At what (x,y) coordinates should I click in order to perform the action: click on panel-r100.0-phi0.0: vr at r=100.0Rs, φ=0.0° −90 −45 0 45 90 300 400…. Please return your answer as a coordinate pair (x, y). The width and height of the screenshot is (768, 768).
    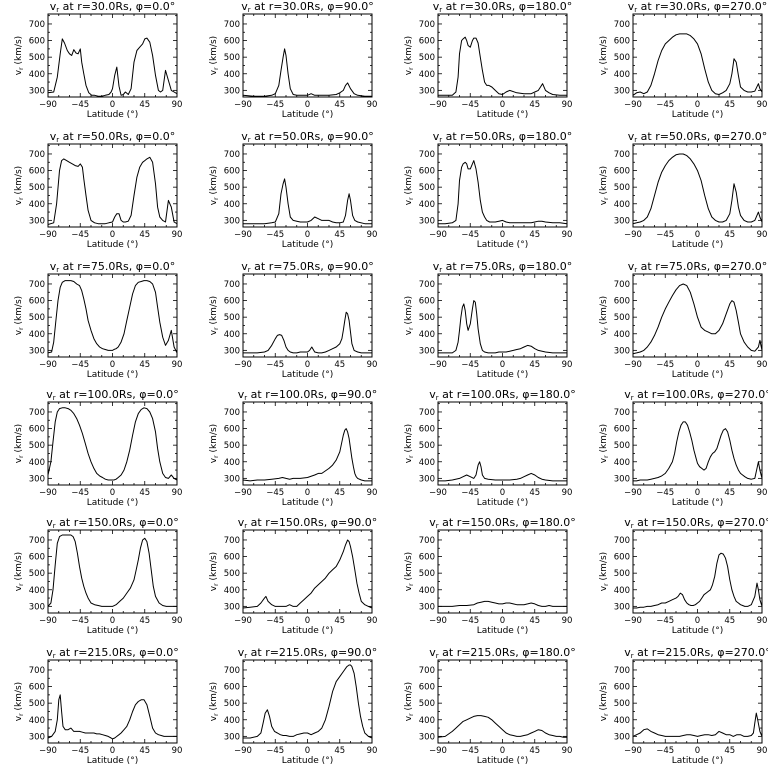
    Looking at the image, I should click on (98, 448).